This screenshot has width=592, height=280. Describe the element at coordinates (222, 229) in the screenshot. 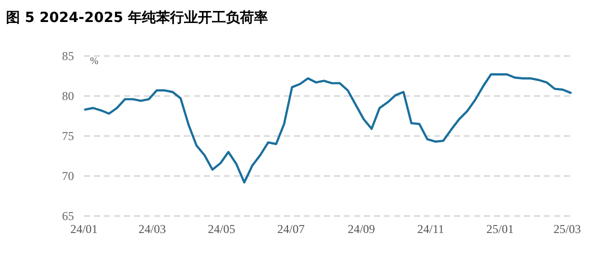

I see `x-tick-label: 24/05` at that location.